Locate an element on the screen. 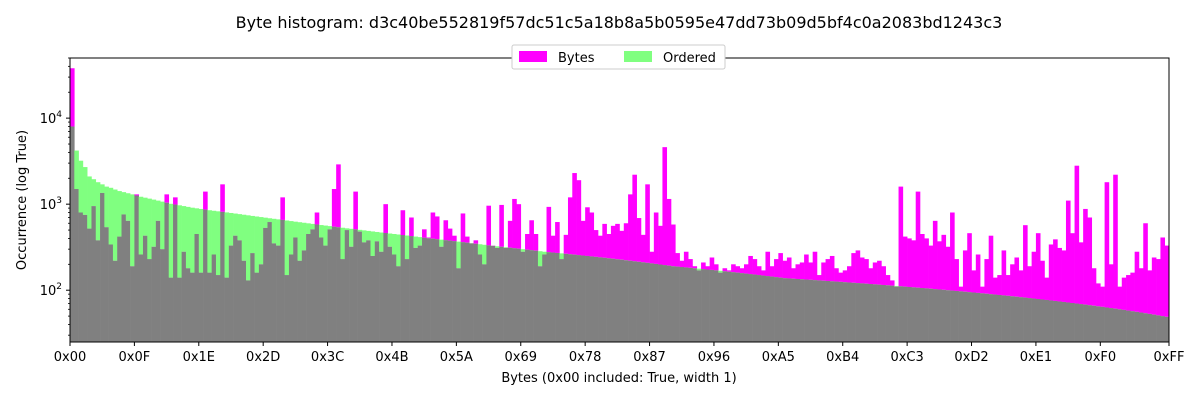  x-tick-label-13: 0xC3 is located at coordinates (906, 357).